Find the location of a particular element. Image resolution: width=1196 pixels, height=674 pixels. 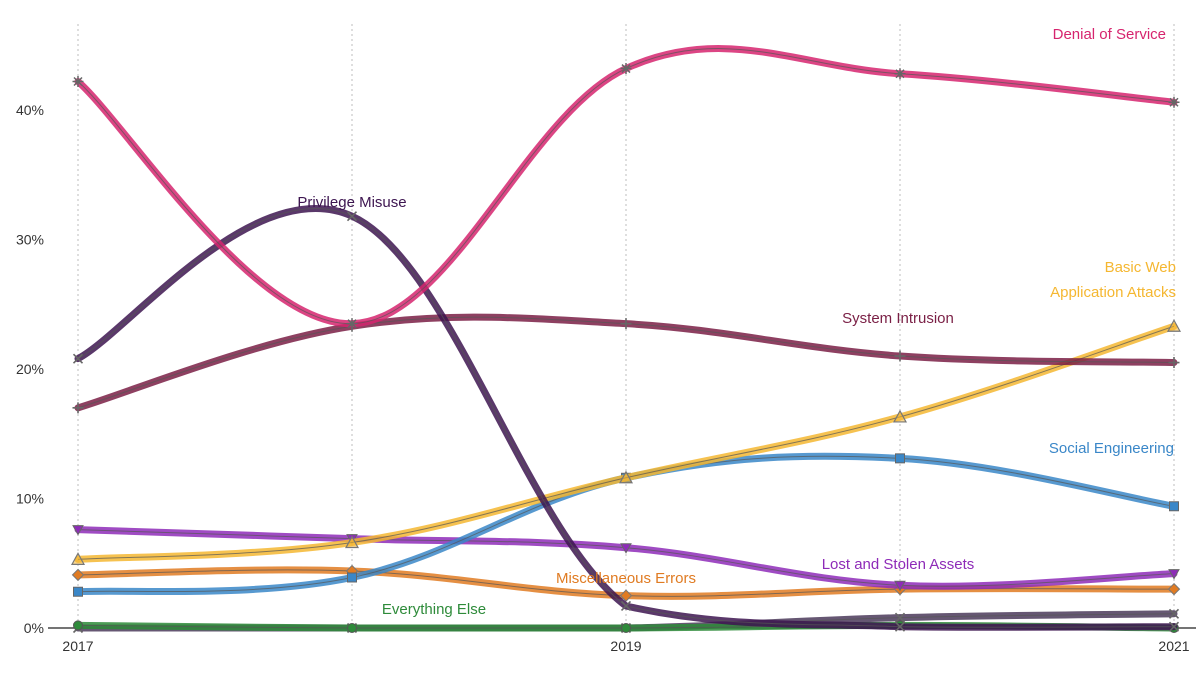

x-axis-ticks: 2017 2019 2021 is located at coordinates (625, 646).